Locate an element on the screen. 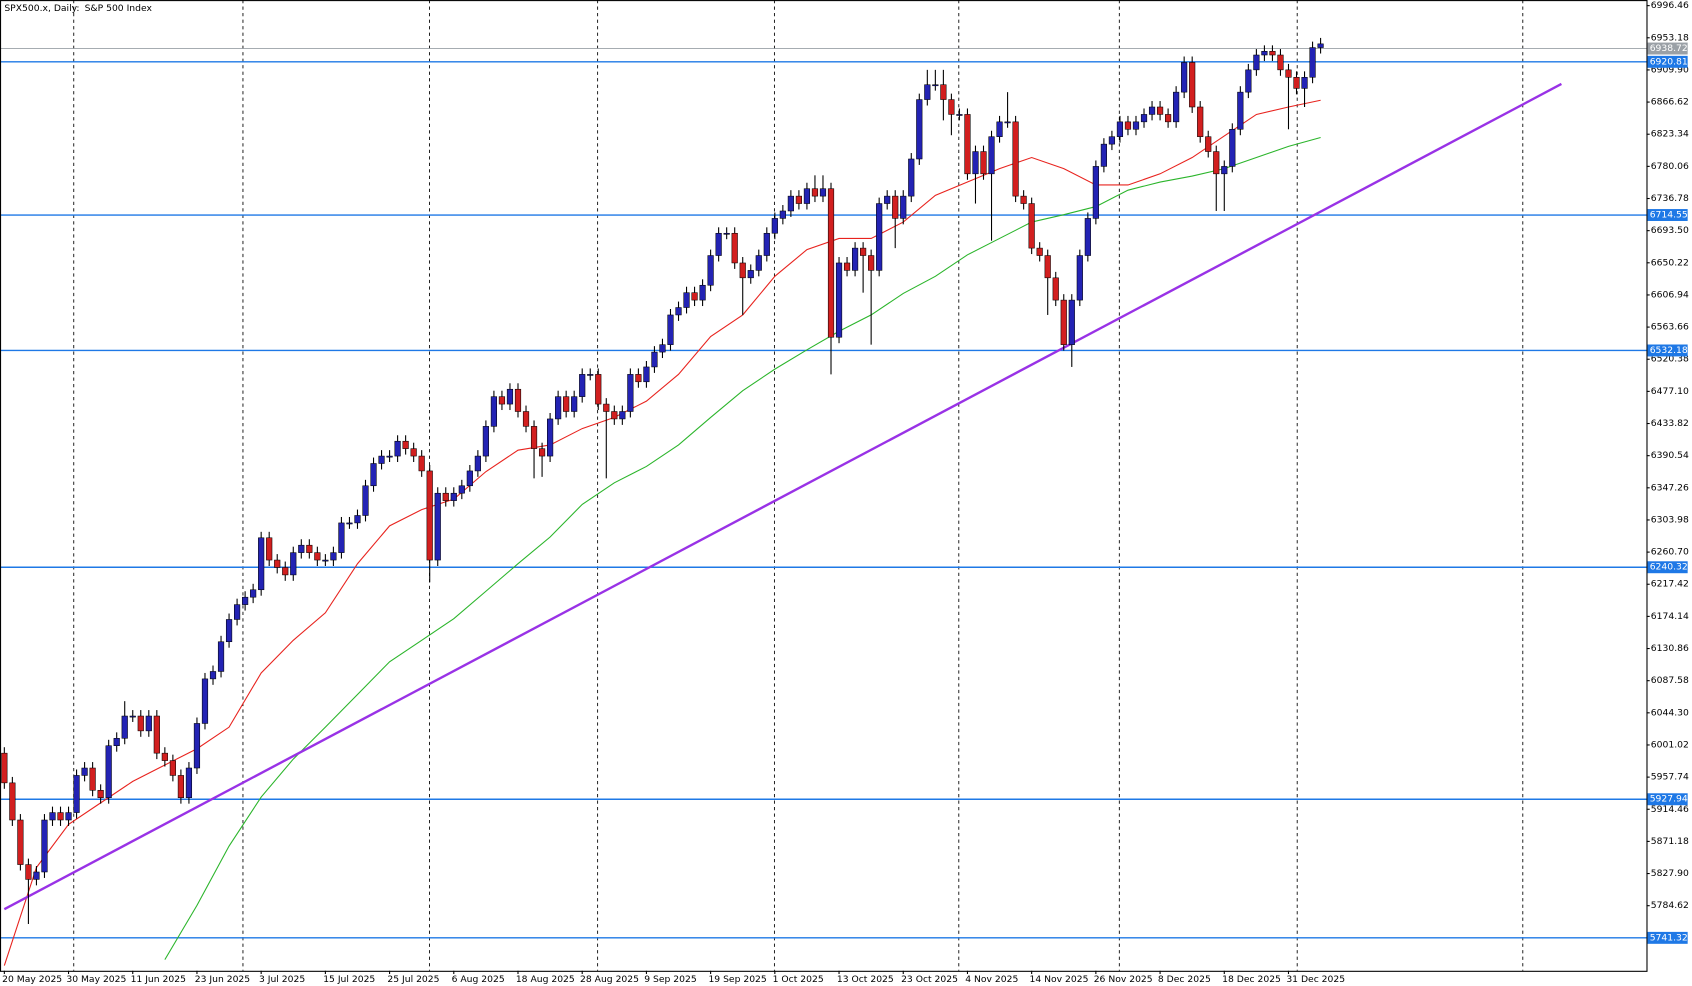 Image resolution: width=1692 pixels, height=986 pixels. x-tick-label: 28 Aug 2025 is located at coordinates (609, 979).